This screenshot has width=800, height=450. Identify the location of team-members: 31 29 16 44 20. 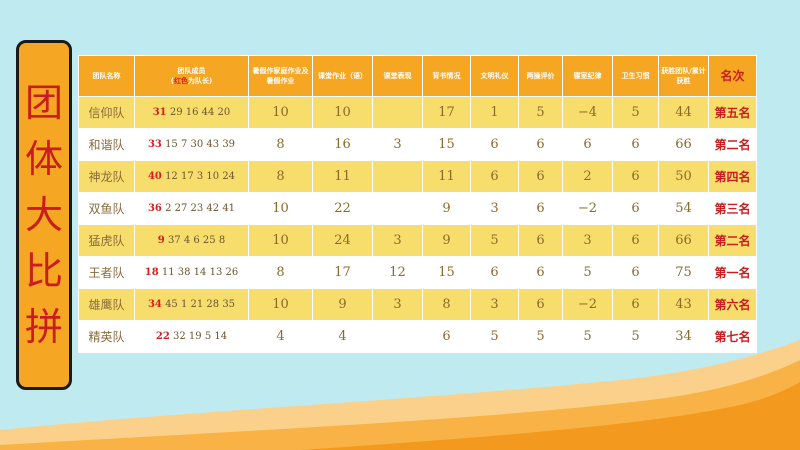
(191, 112).